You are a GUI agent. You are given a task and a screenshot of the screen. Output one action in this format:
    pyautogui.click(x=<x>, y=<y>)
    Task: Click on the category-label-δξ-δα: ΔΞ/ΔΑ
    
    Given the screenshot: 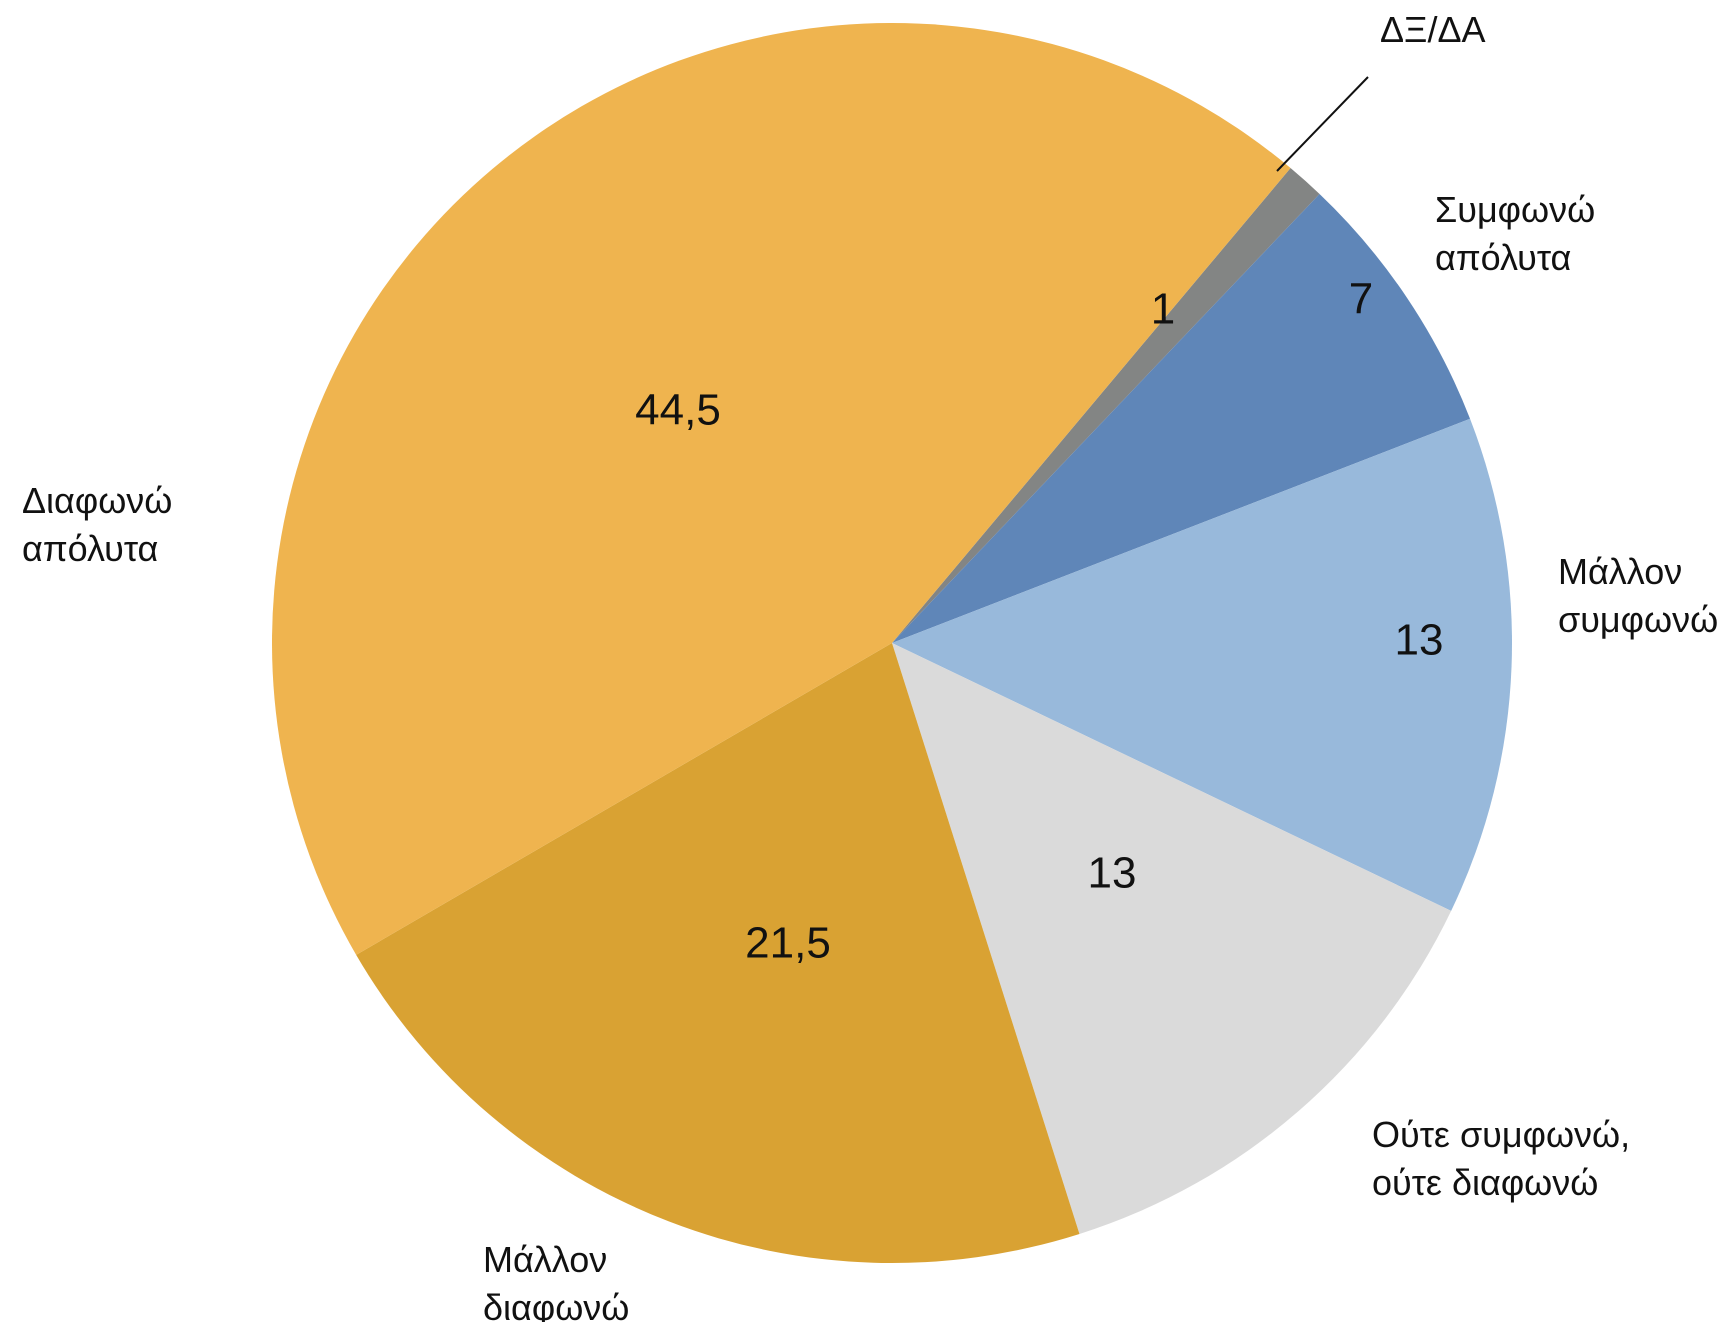 What is the action you would take?
    pyautogui.click(x=1433, y=29)
    